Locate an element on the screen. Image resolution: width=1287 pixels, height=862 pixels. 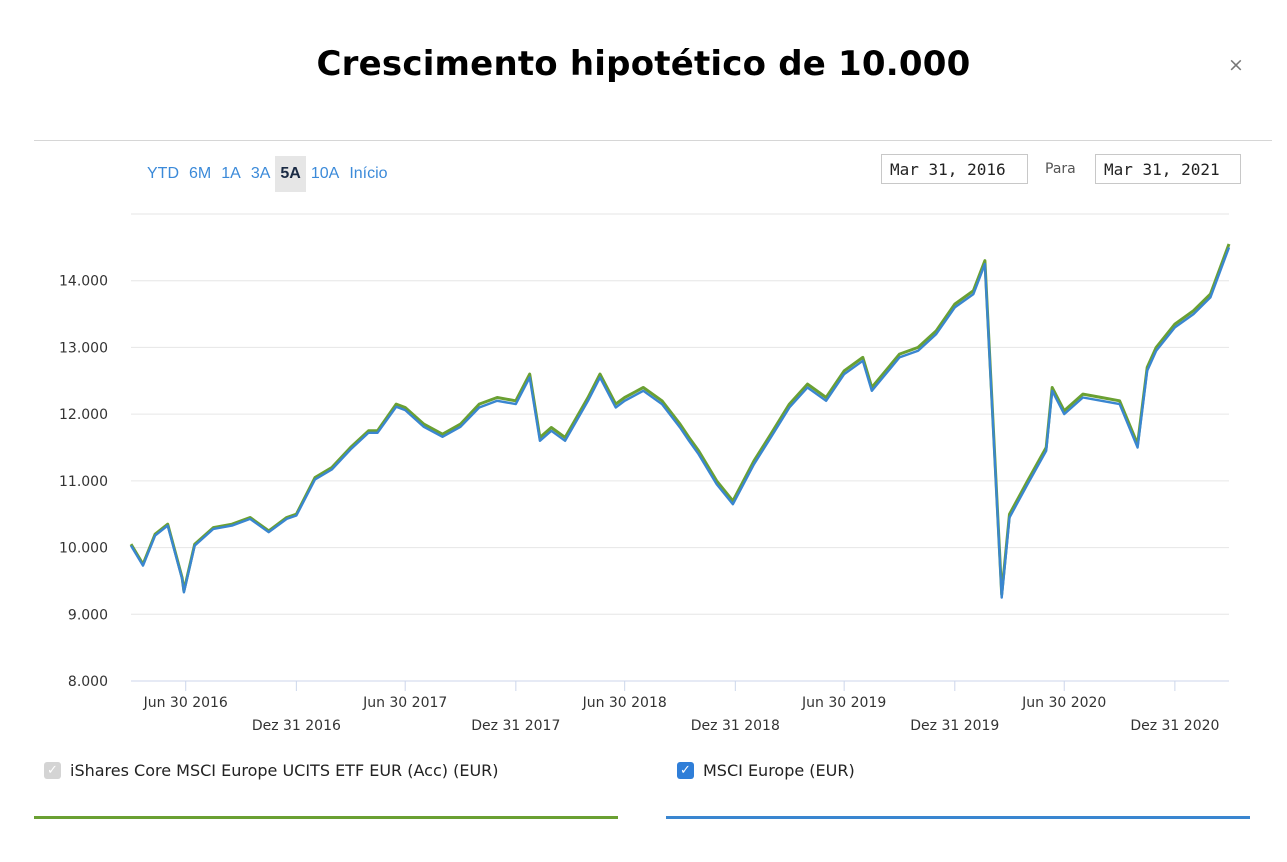
x-tick-label: Jun 30 2019 is located at coordinates (843, 703).